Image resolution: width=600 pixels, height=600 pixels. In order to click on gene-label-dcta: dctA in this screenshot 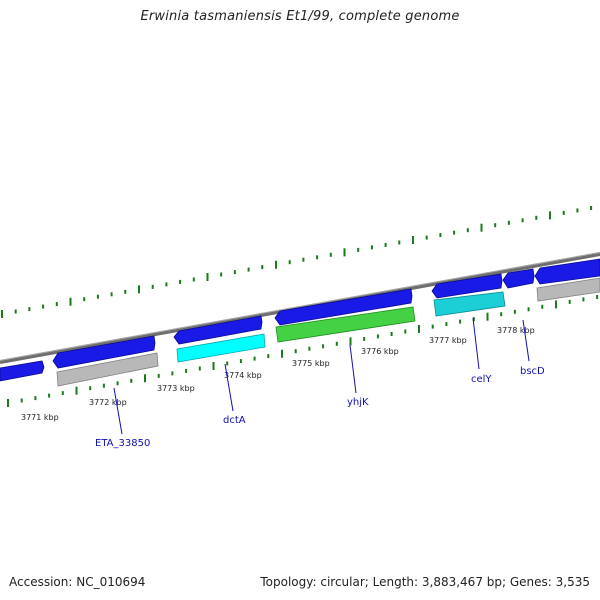, I will do `click(234, 420)`.